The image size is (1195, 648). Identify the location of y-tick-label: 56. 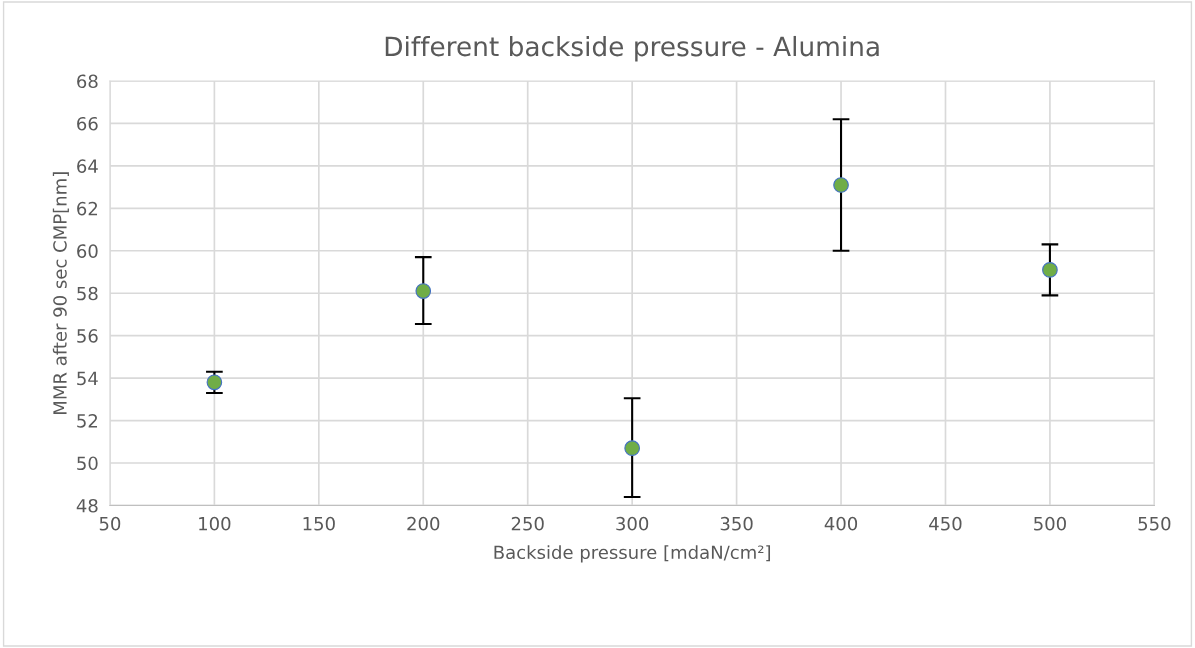
(87, 336).